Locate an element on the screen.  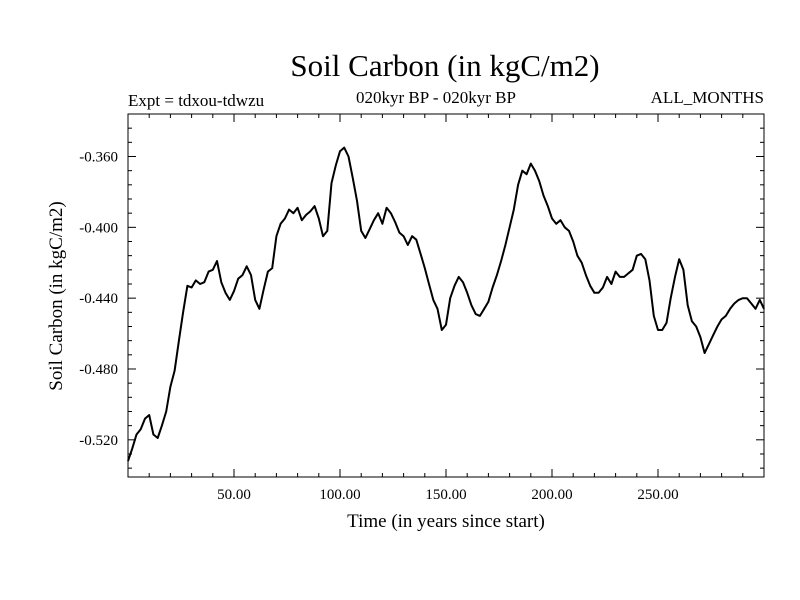
x-tick-label: 100.00 is located at coordinates (339, 495).